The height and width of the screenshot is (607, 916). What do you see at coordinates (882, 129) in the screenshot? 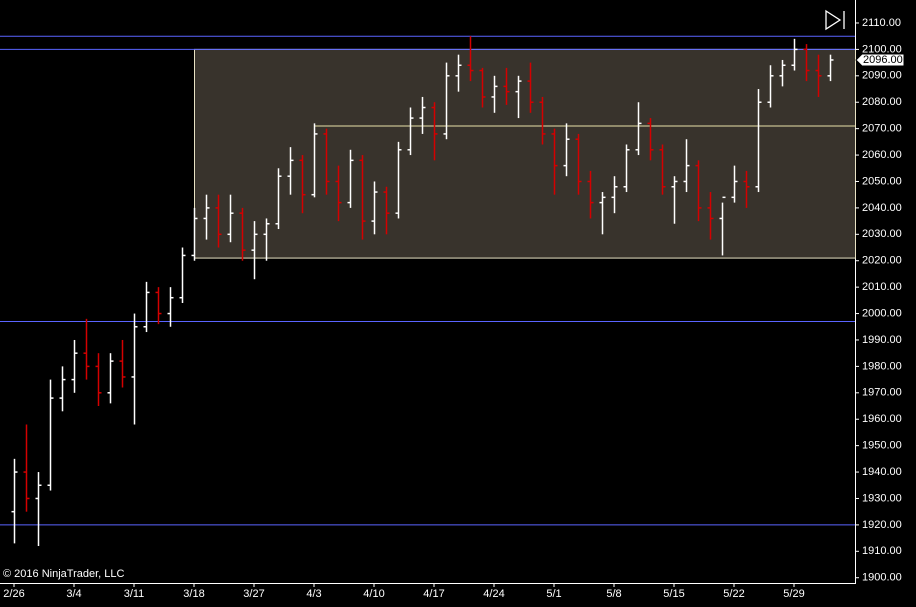
I see `y-tick-label: 2070.00` at bounding box center [882, 129].